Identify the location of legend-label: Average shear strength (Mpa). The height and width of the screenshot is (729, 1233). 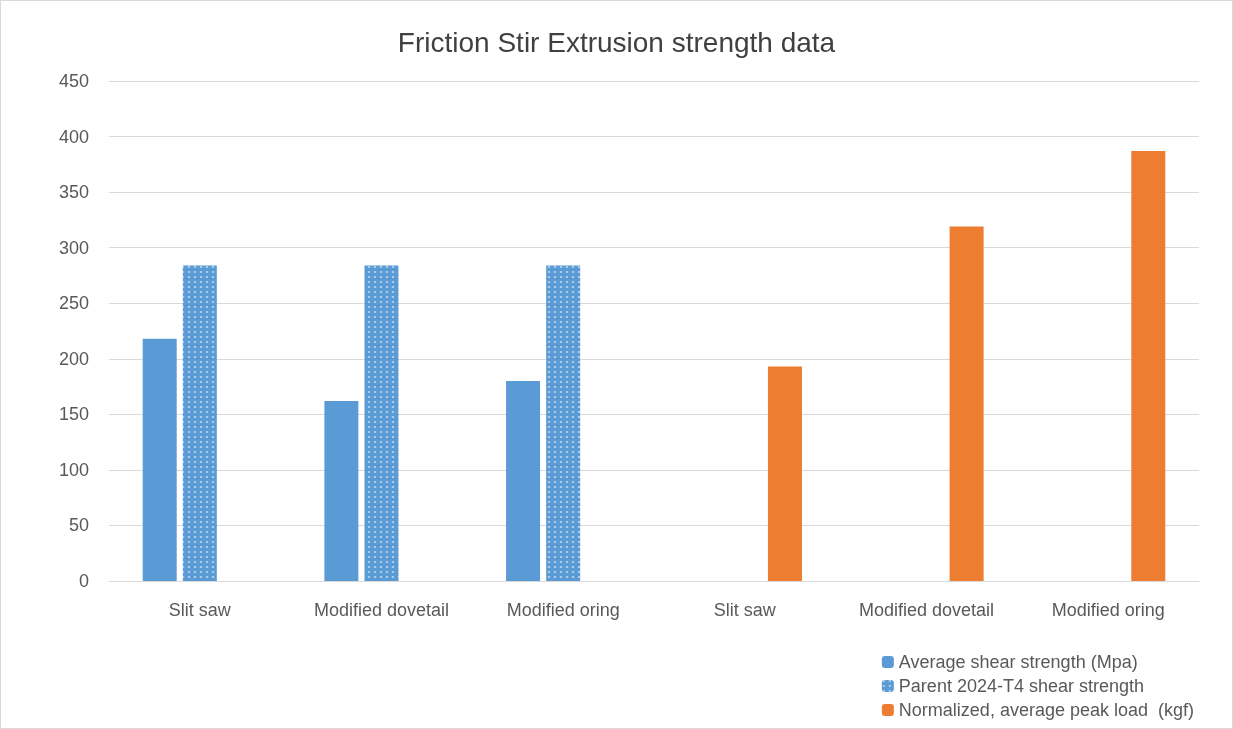
(1018, 662).